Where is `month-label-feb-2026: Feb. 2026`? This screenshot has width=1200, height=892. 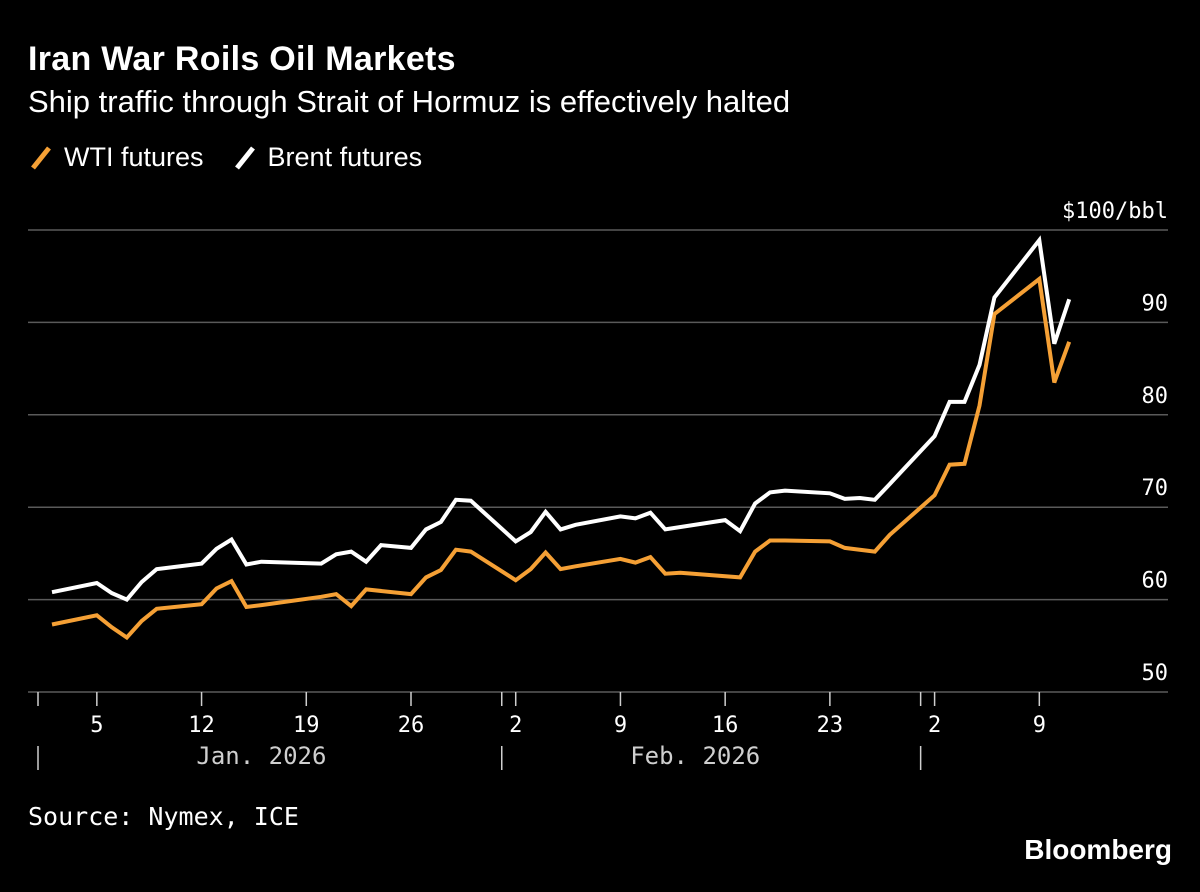
month-label-feb-2026: Feb. 2026 is located at coordinates (695, 756).